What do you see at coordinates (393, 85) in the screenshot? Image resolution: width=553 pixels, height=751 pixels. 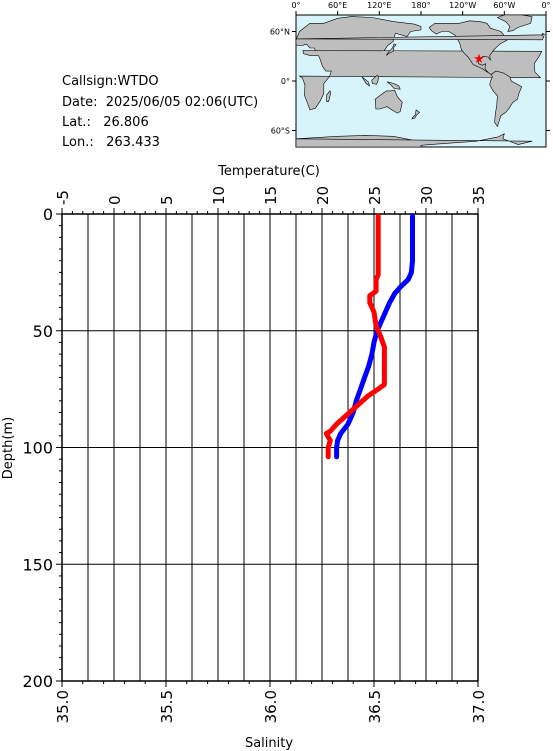 I see `map-land-new-guinea` at bounding box center [393, 85].